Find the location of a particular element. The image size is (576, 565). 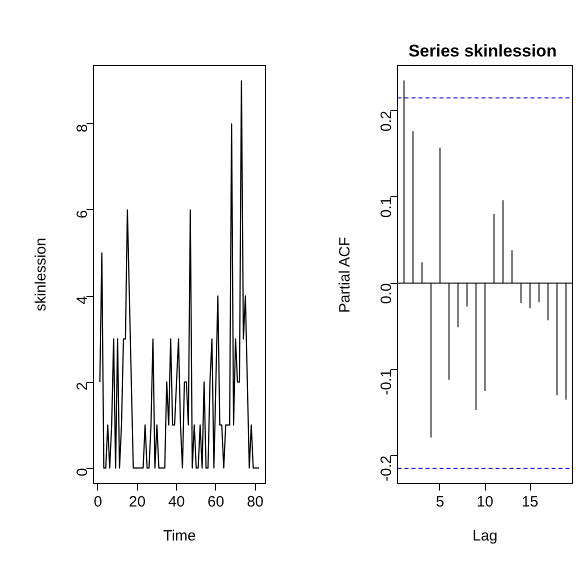

chart-title: Series skinlession is located at coordinates (482, 51).